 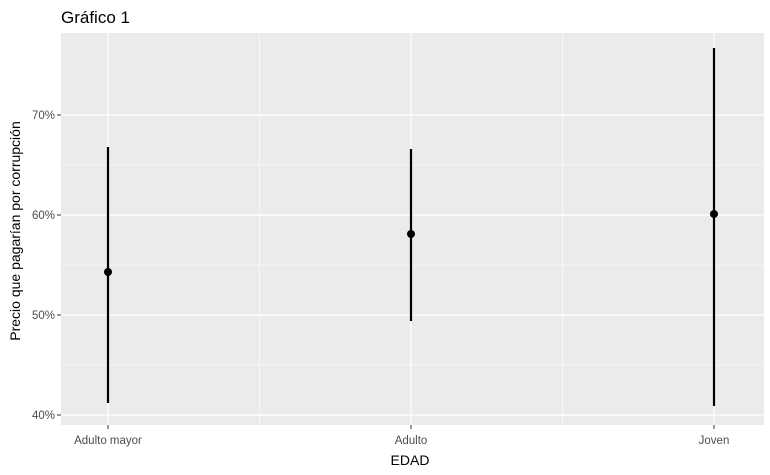 I want to click on chart-title: Gráfico 1, so click(x=95, y=17).